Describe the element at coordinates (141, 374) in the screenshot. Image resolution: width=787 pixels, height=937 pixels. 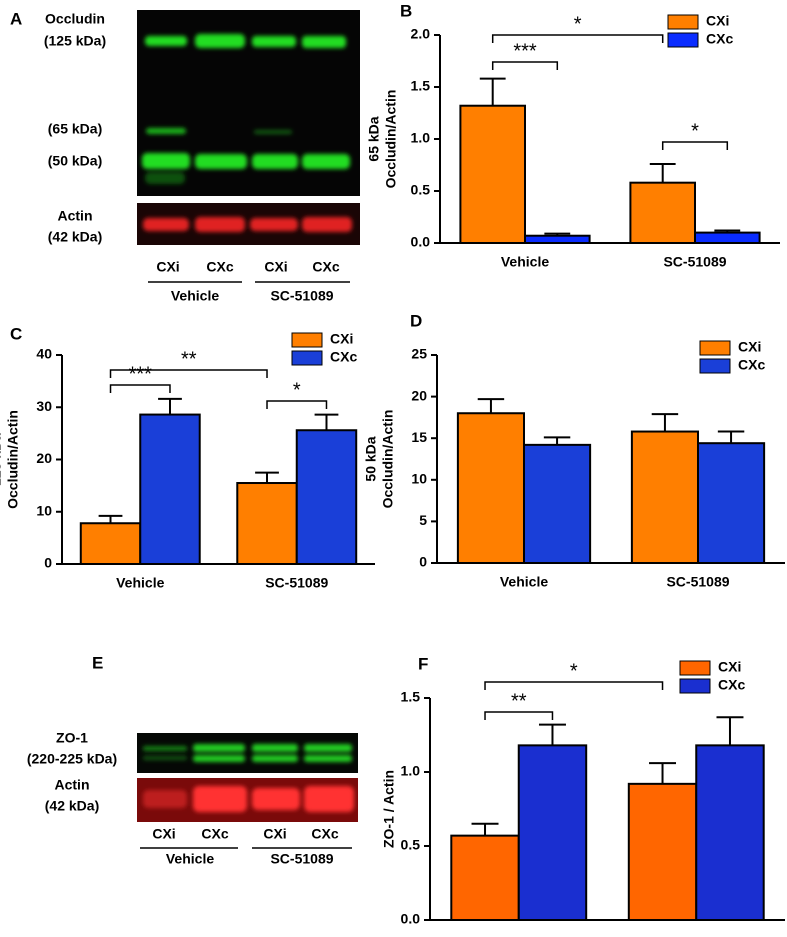
I see `significance-label: ***` at that location.